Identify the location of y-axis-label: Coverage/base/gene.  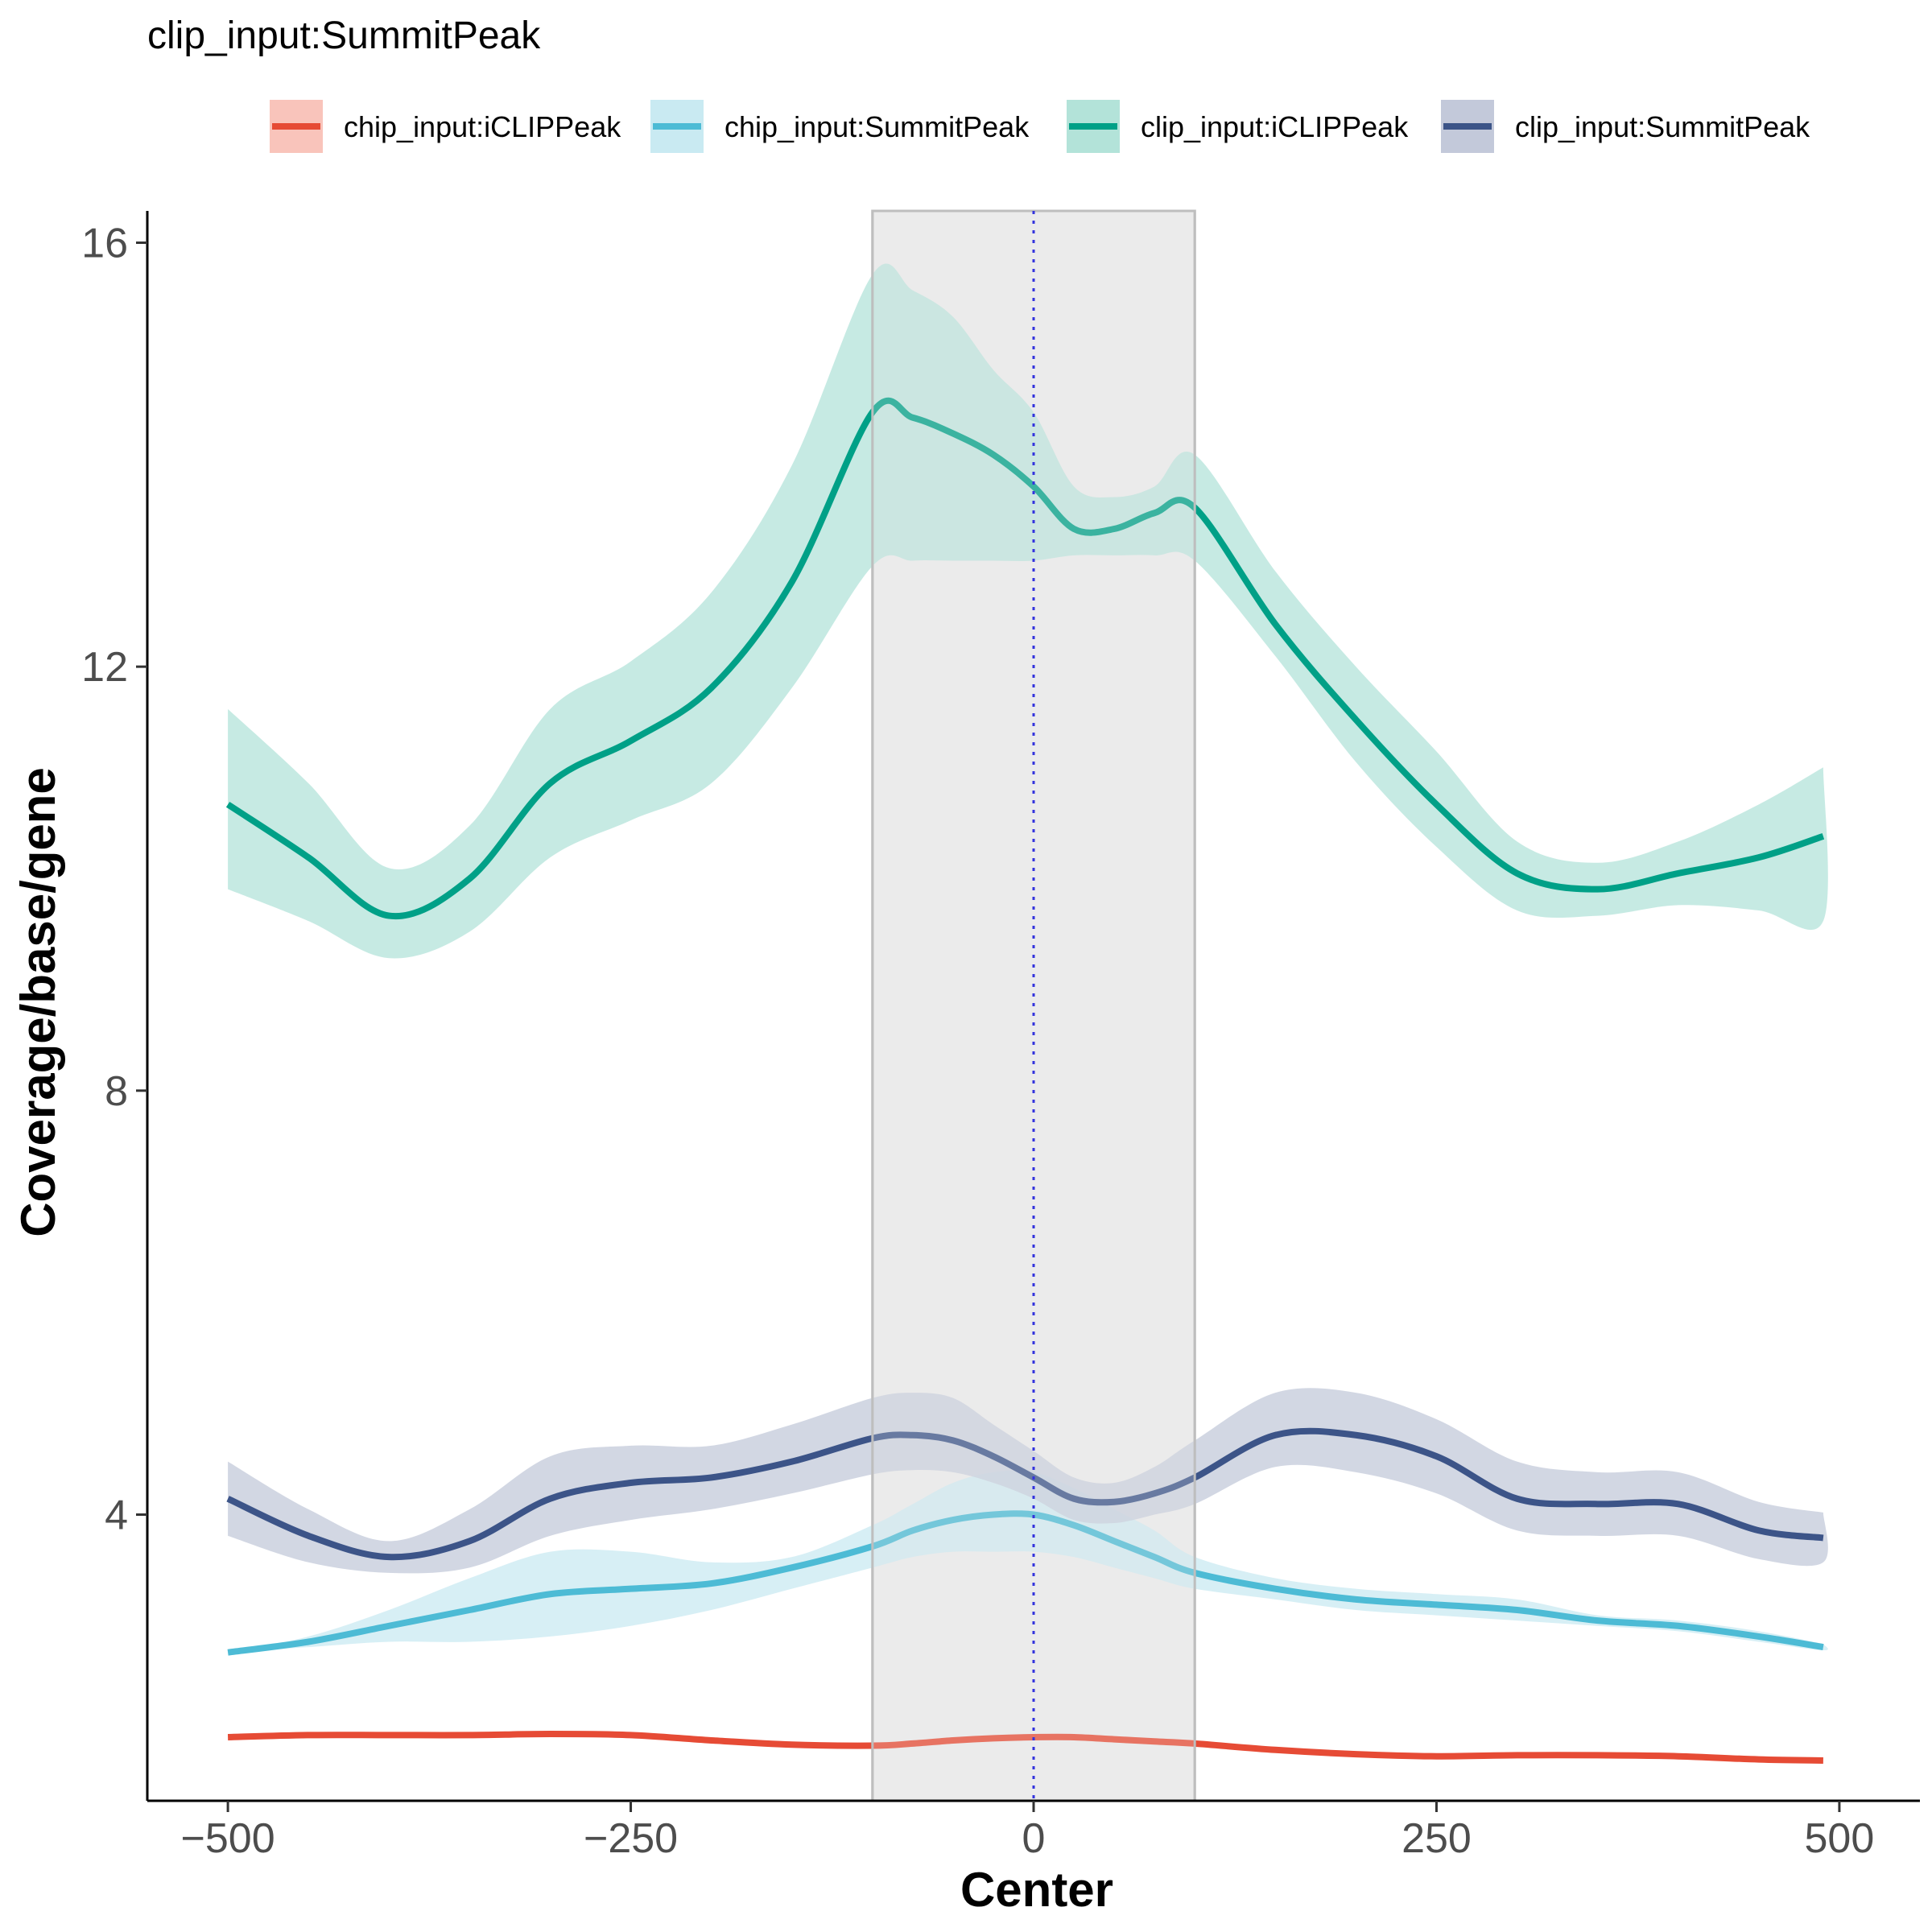
(38, 1002).